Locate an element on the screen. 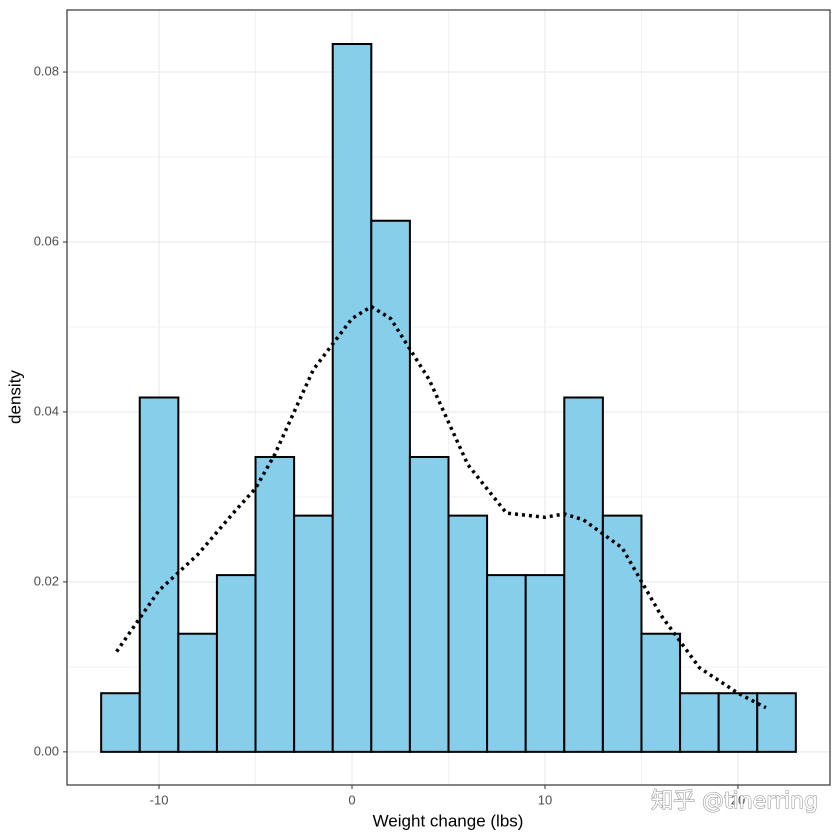 The width and height of the screenshot is (840, 840). x-tick-label: -10 is located at coordinates (159, 799).